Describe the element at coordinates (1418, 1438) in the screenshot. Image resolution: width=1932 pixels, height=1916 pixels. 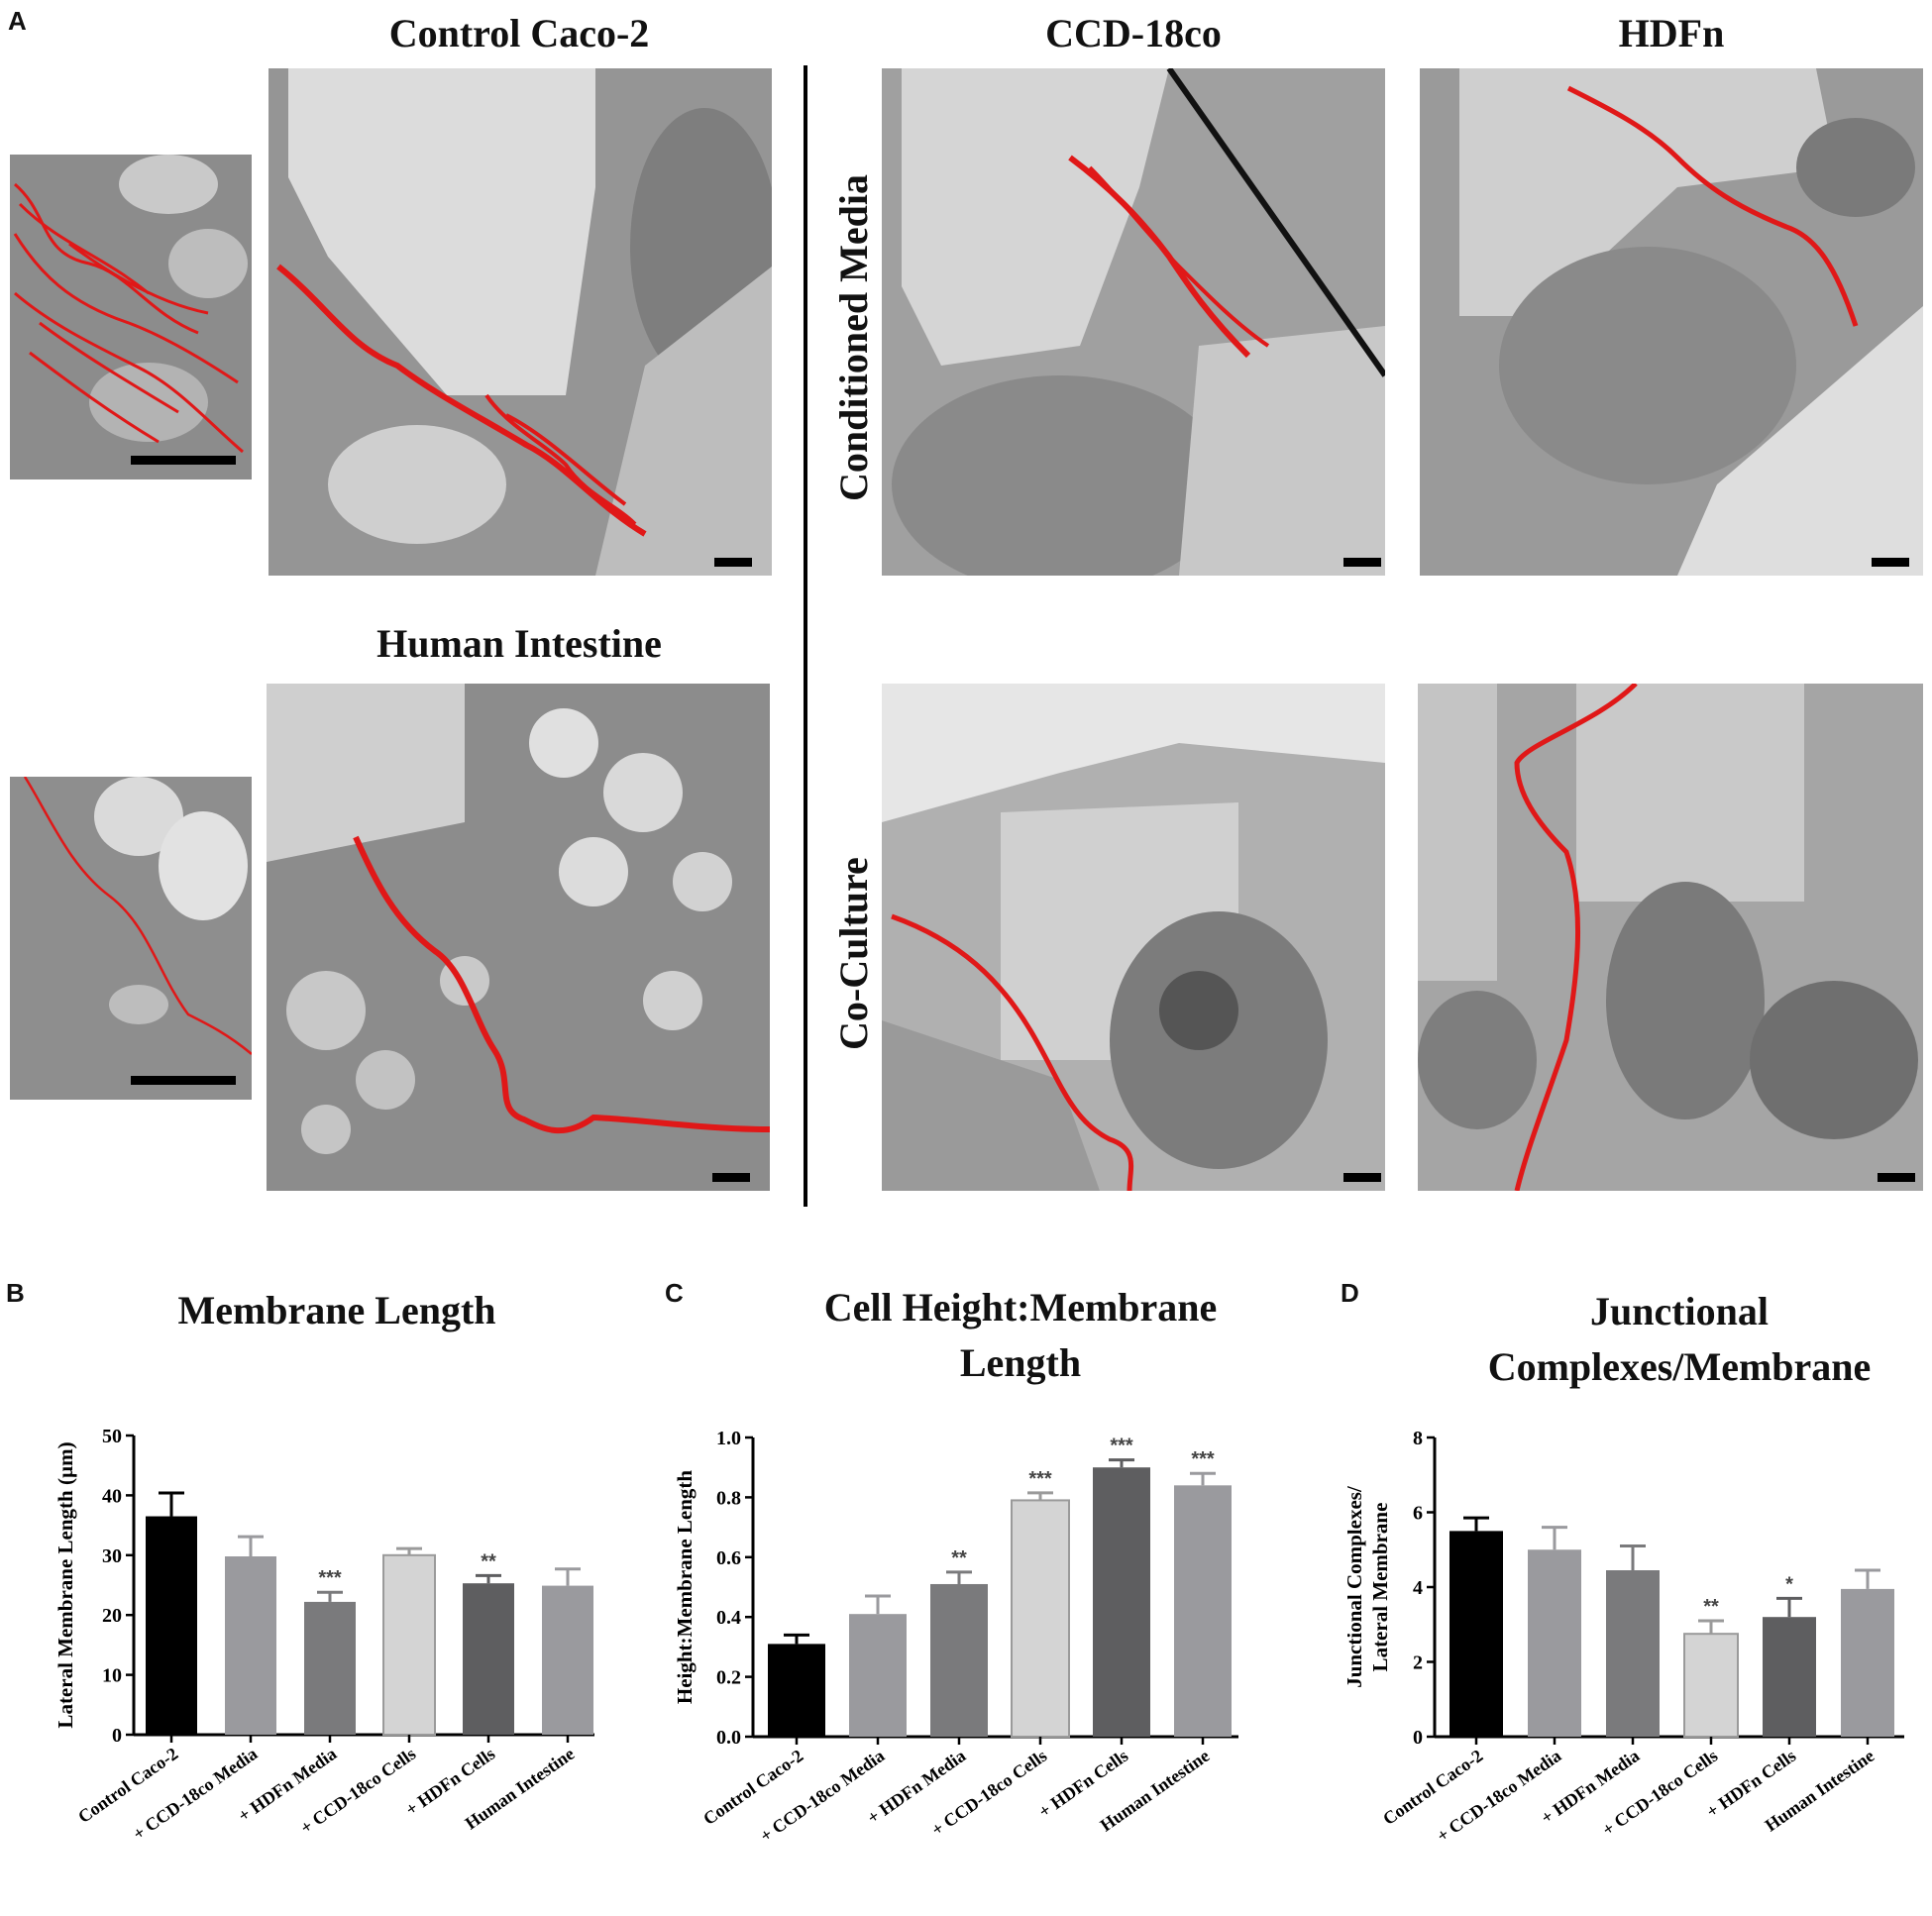
I see `y-tick-label: 8` at that location.